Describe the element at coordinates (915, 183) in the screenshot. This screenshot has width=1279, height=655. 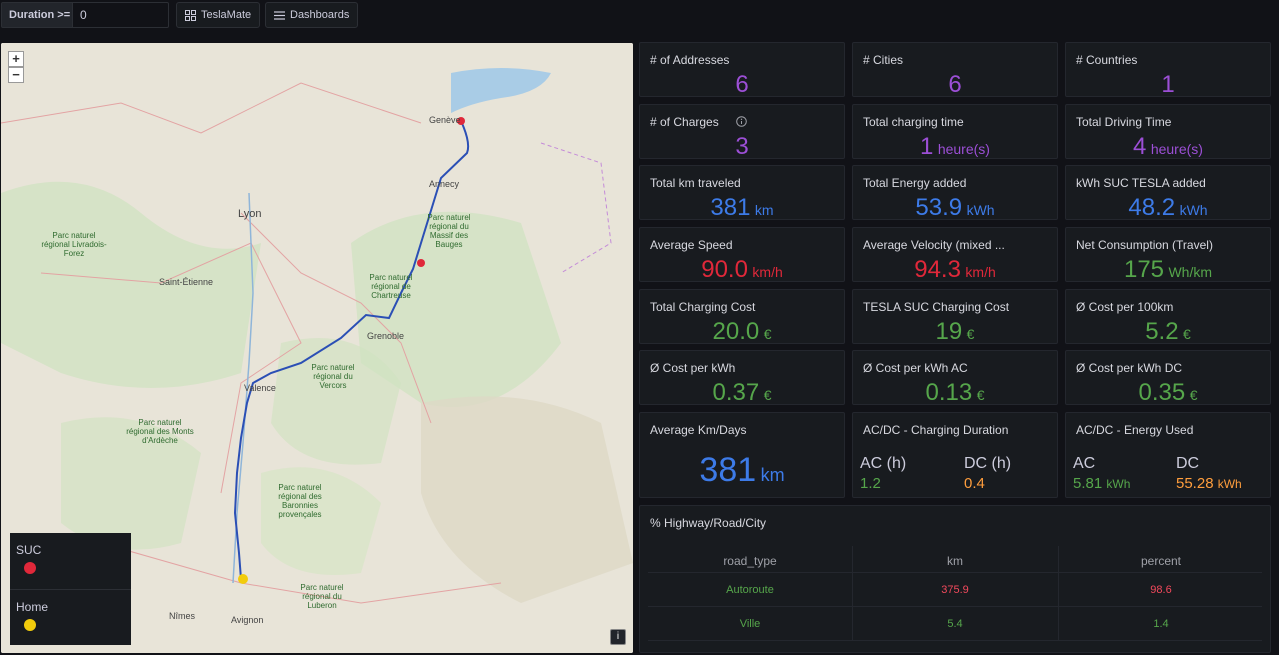
I see `panel-title: Total Energy added` at that location.